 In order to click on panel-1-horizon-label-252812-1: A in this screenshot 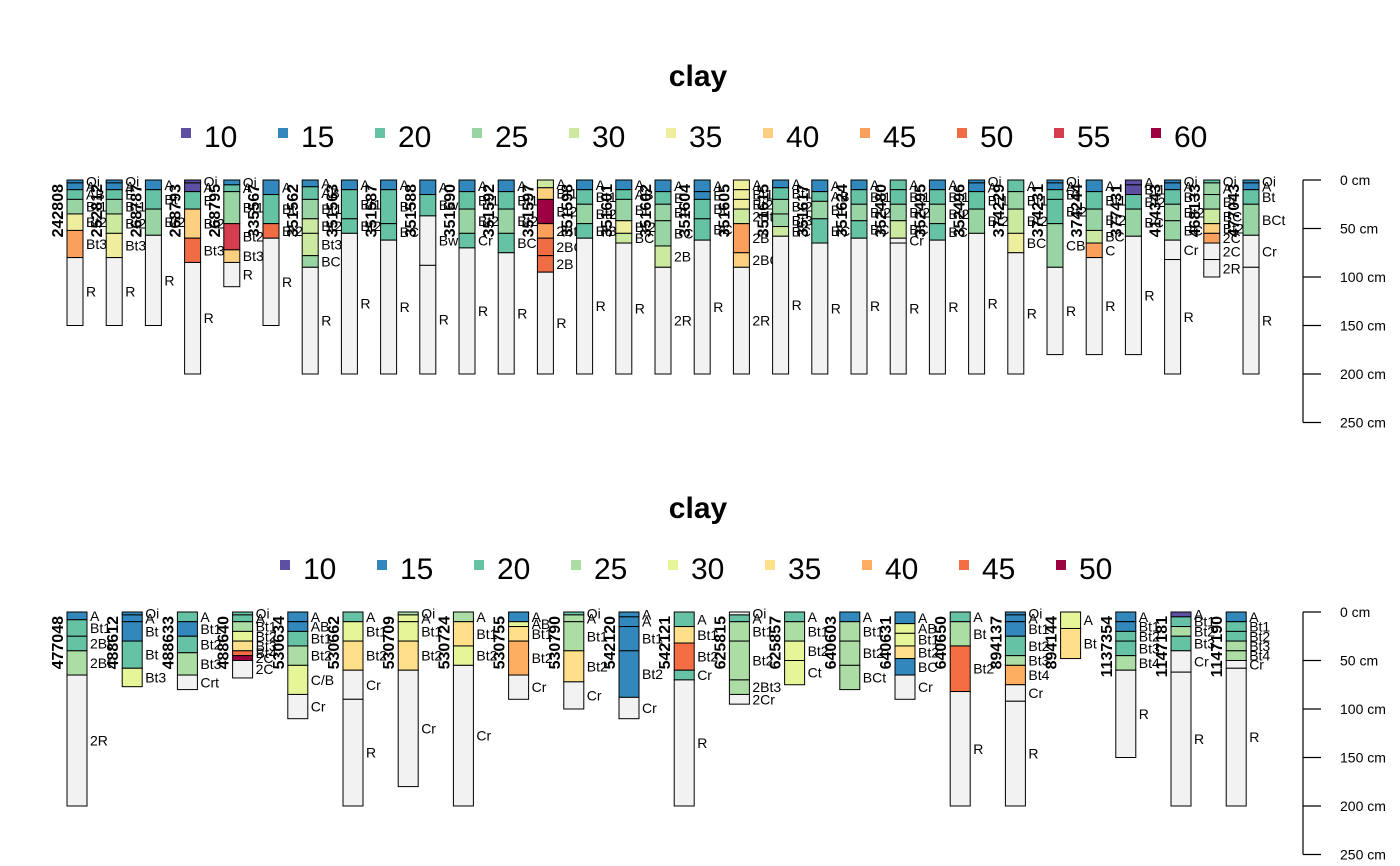, I will do `click(130, 186)`.